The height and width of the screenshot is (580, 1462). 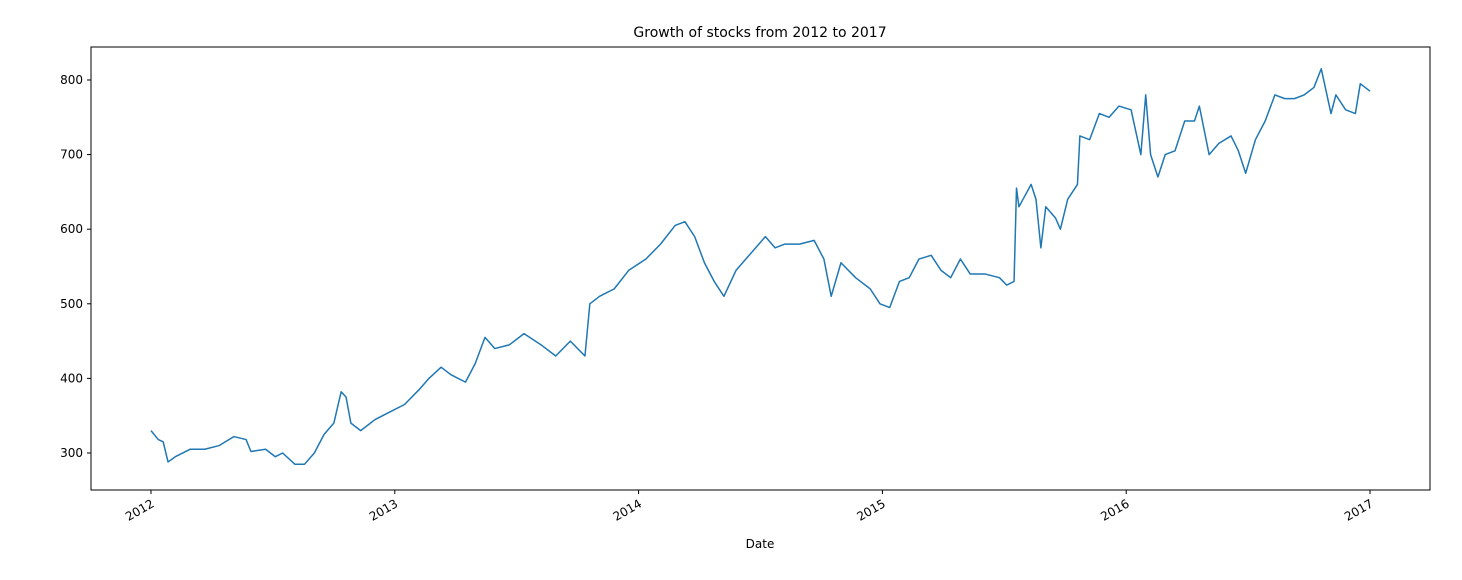 I want to click on x-tick-label: 2016, so click(x=1114, y=509).